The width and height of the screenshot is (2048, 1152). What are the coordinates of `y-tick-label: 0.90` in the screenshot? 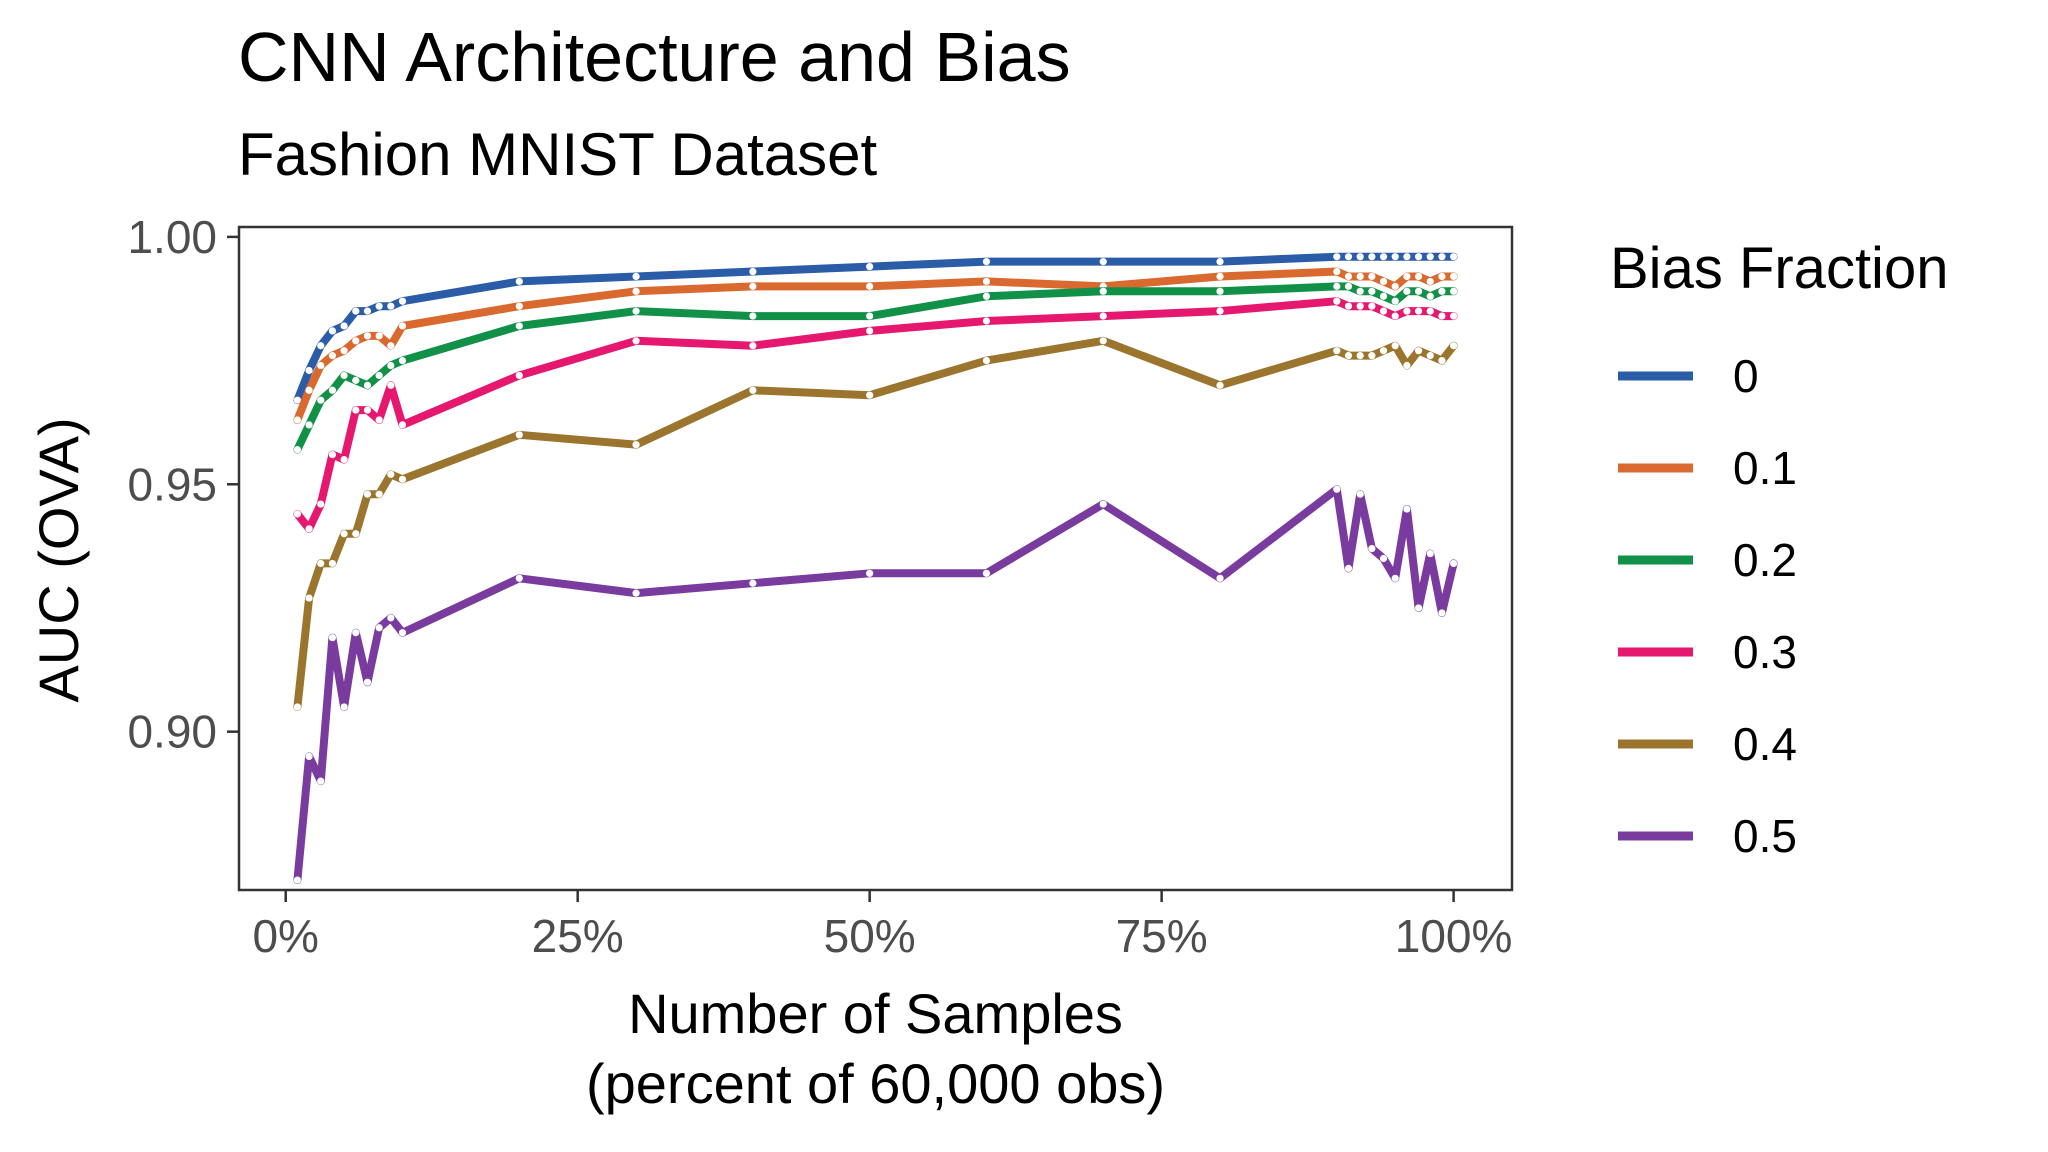 It's located at (172, 732).